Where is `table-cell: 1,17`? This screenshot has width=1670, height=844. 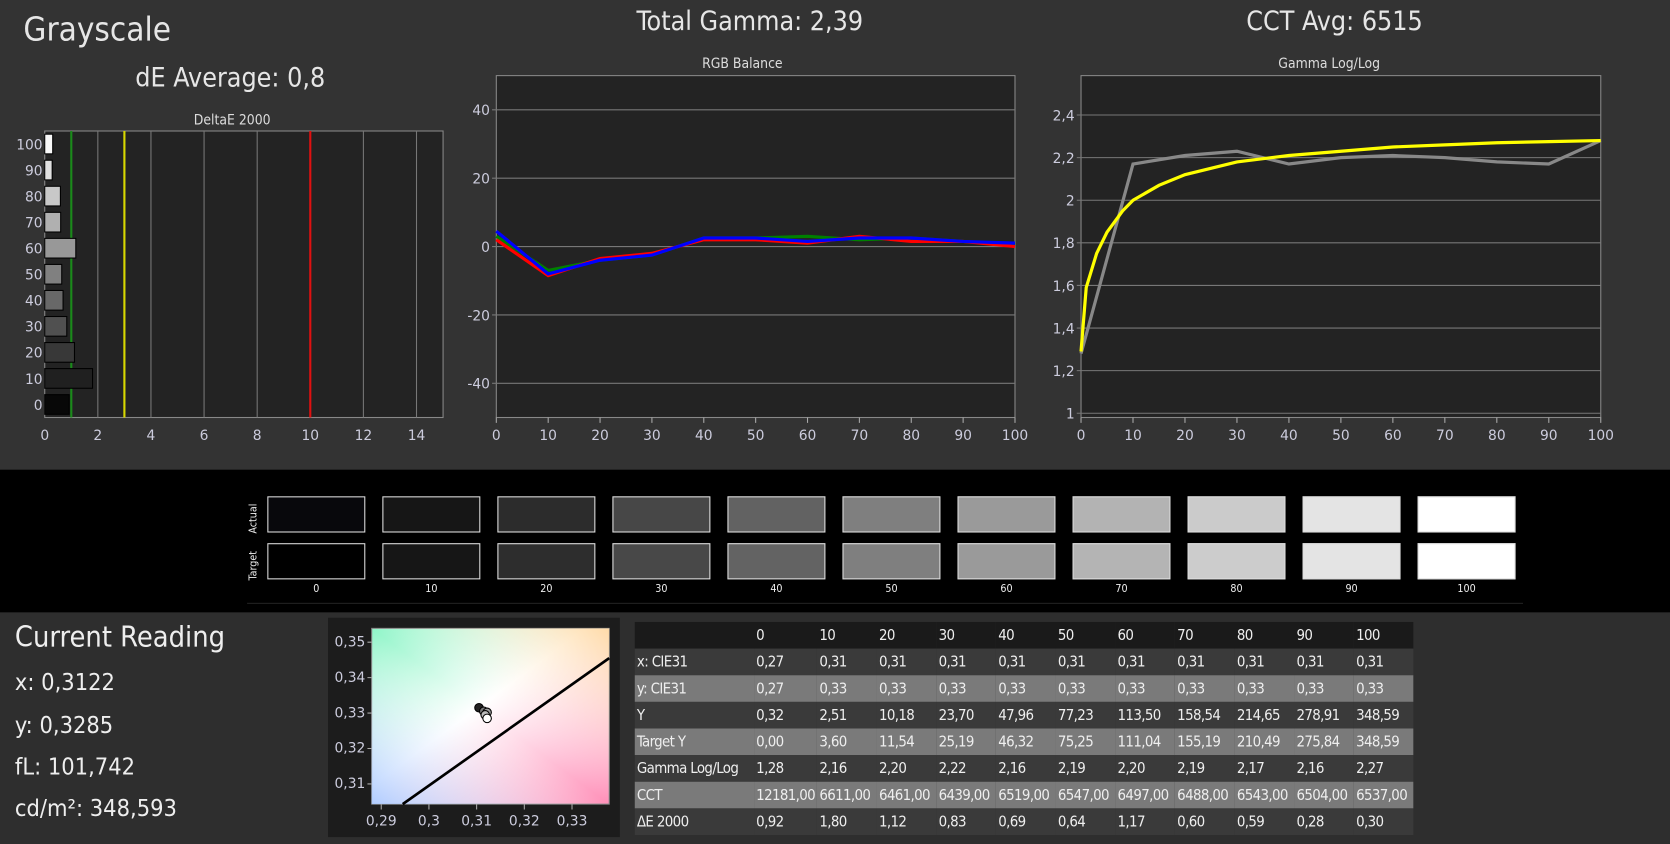 table-cell: 1,17 is located at coordinates (1145, 821).